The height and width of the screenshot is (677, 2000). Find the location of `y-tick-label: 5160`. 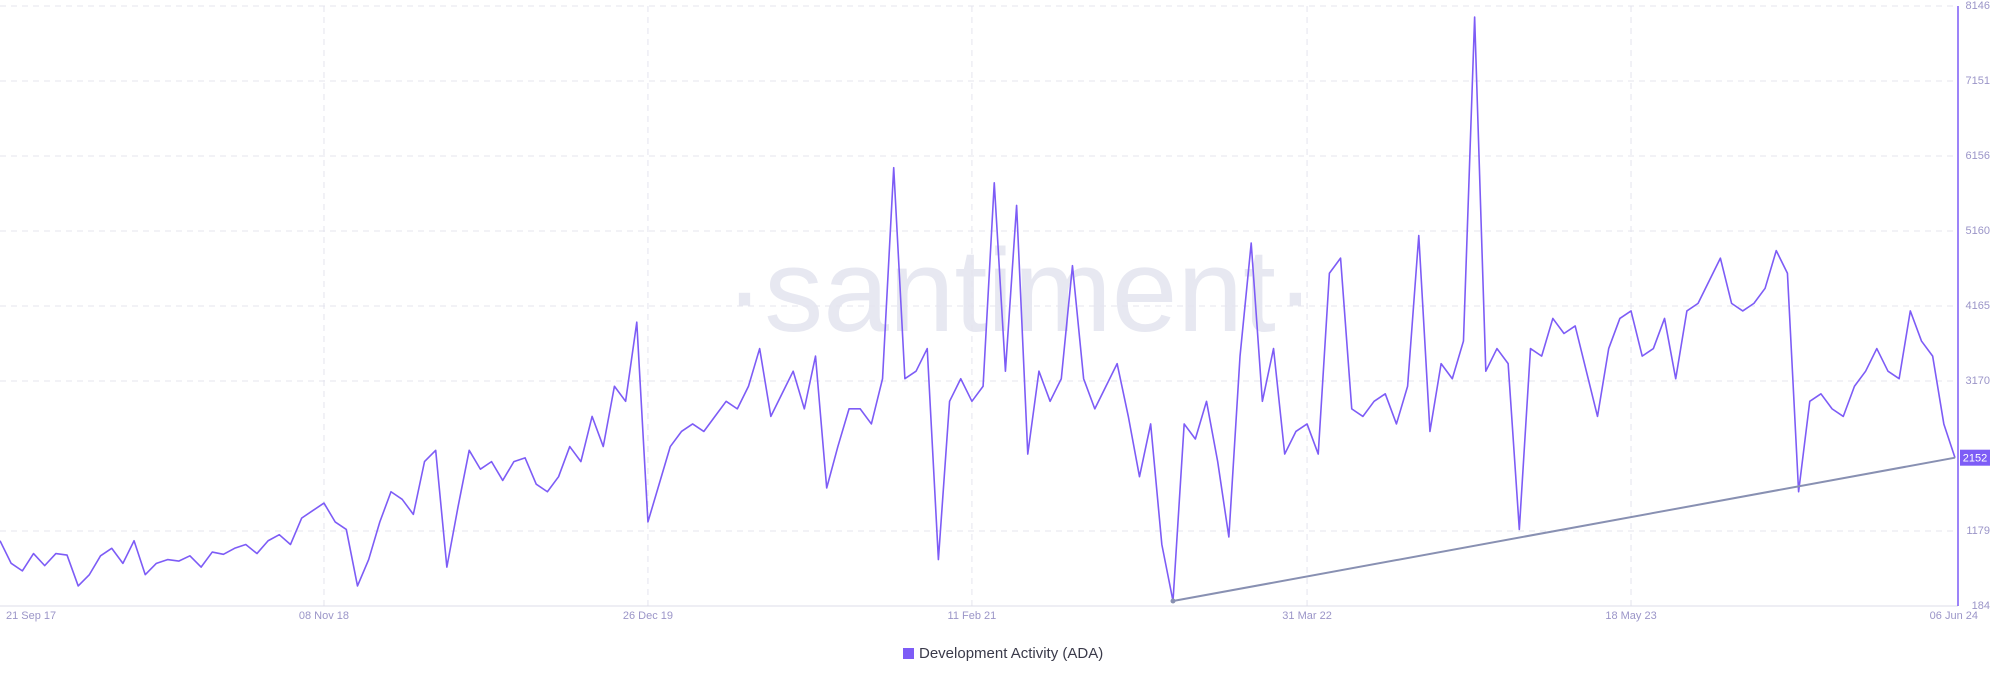

y-tick-label: 5160 is located at coordinates (1978, 231).